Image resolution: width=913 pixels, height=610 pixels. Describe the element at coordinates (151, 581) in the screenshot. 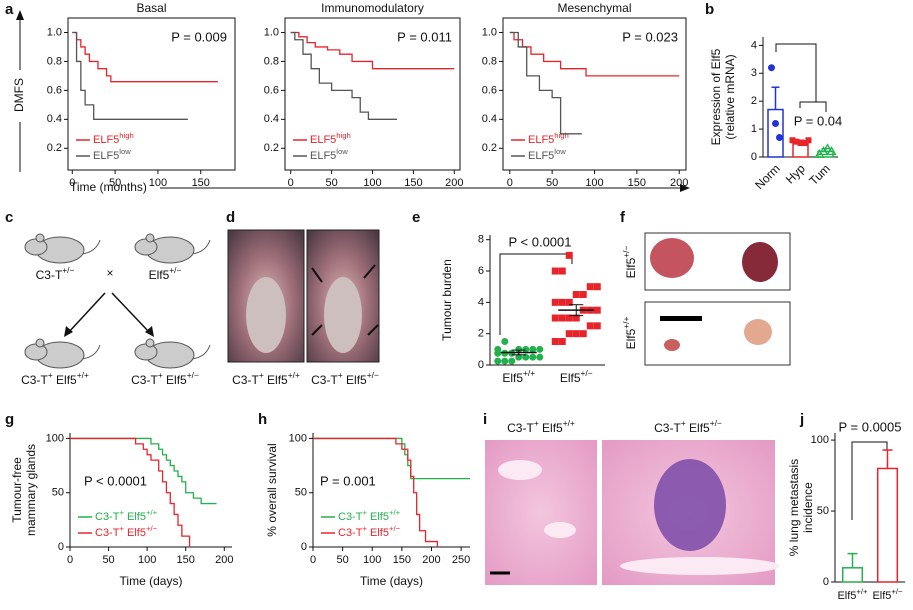

I see `x-axis-label: Time (days)` at that location.